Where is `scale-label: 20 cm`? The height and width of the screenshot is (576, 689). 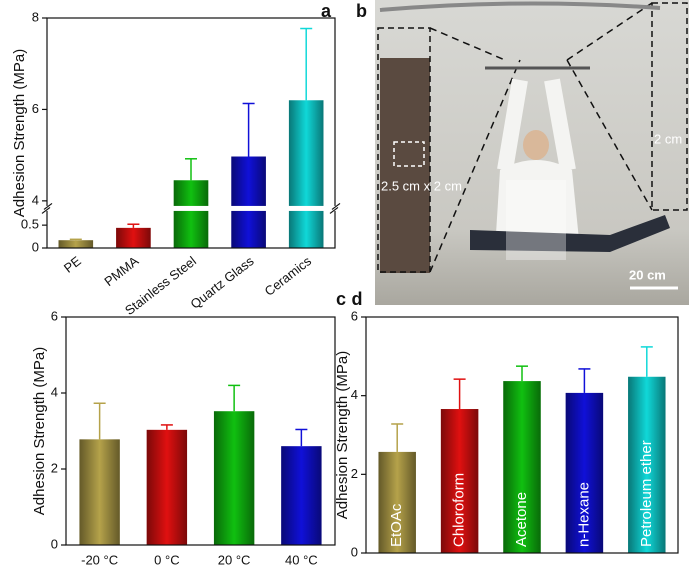
scale-label: 20 cm is located at coordinates (647, 274).